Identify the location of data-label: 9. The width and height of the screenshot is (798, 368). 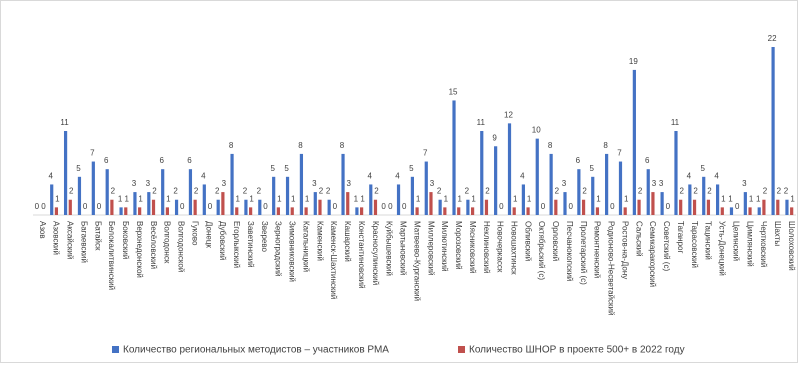
(494, 137).